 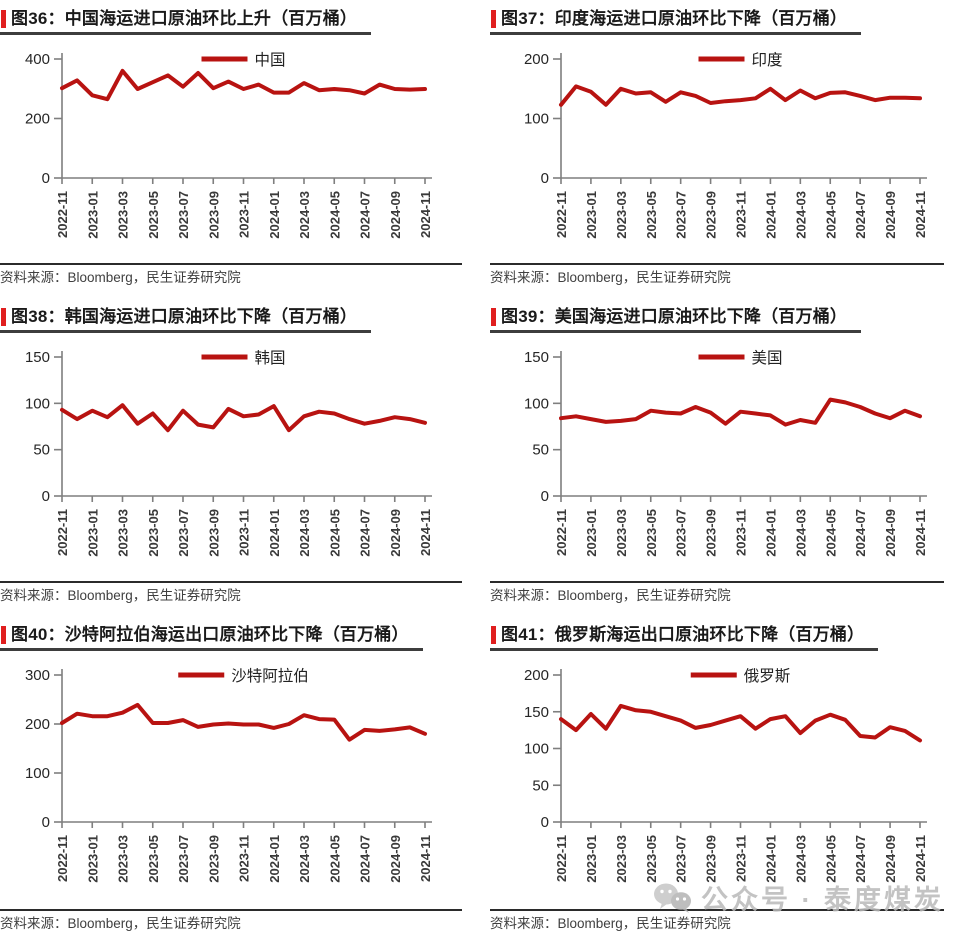 What do you see at coordinates (210, 634) in the screenshot?
I see `figure-title: 图40：沙特阿拉伯海运出口原油环比下降（百万桶）` at bounding box center [210, 634].